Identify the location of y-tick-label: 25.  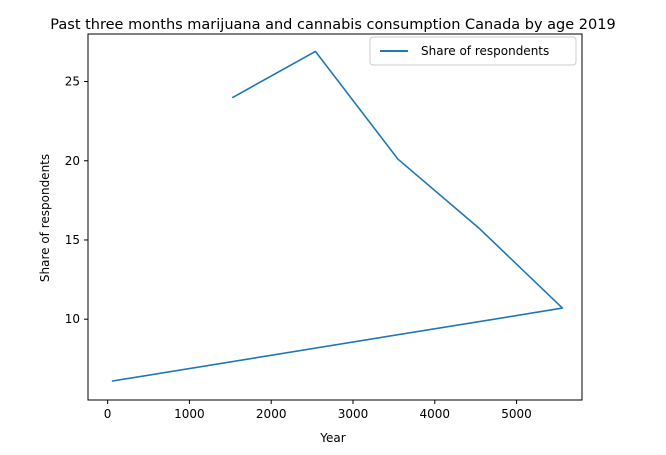
(72, 82).